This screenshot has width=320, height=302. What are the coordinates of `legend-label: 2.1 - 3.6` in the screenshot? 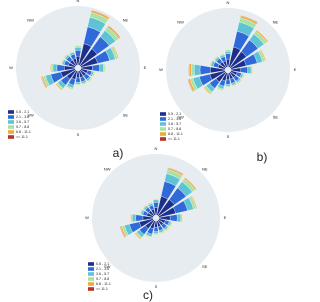 It's located at (102, 269).